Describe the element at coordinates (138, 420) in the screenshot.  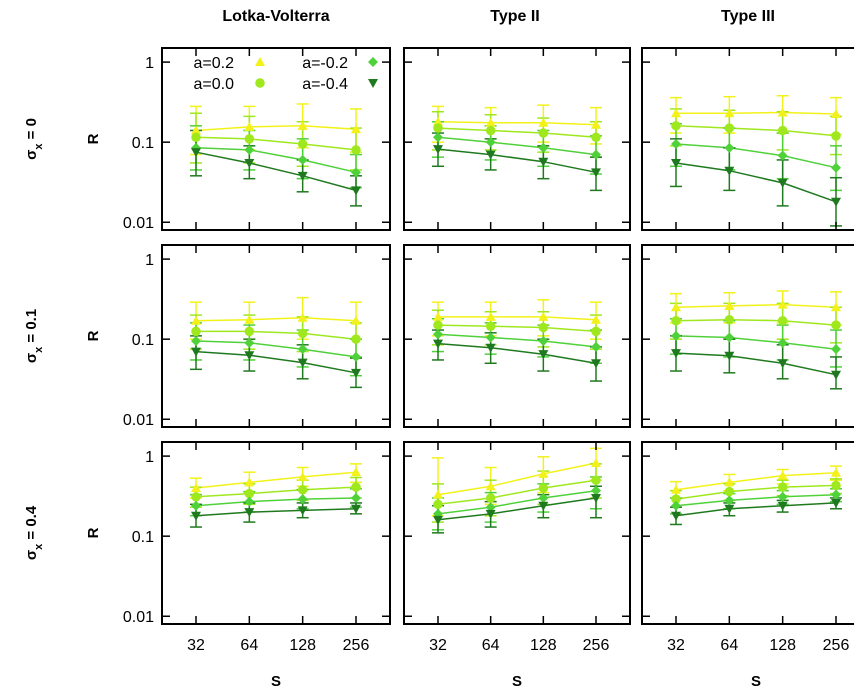
I see `y-tick-label: 0.01` at that location.